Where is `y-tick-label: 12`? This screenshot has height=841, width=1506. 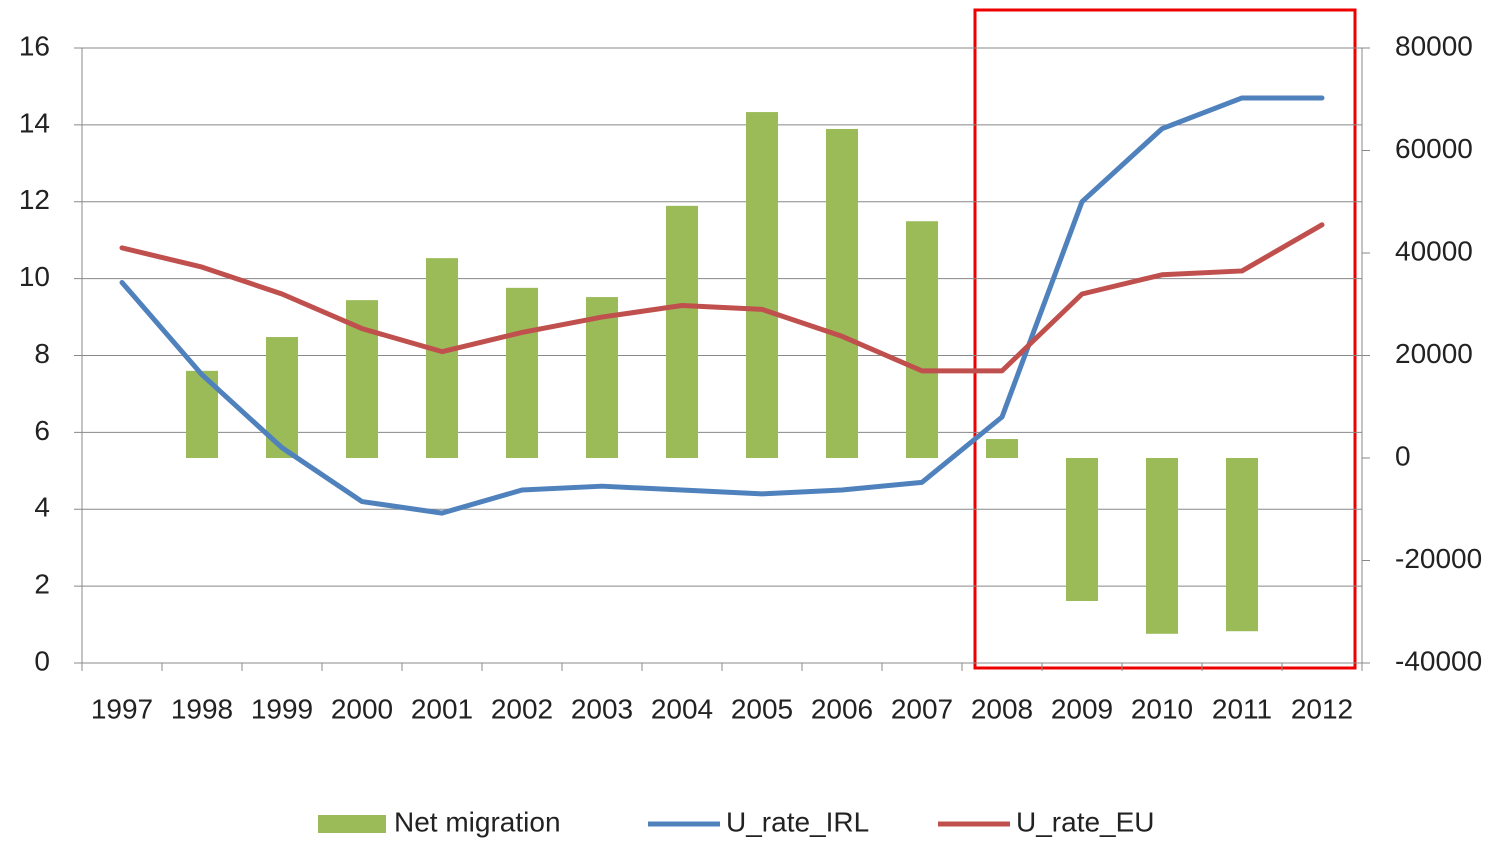 y-tick-label: 12 is located at coordinates (34, 199).